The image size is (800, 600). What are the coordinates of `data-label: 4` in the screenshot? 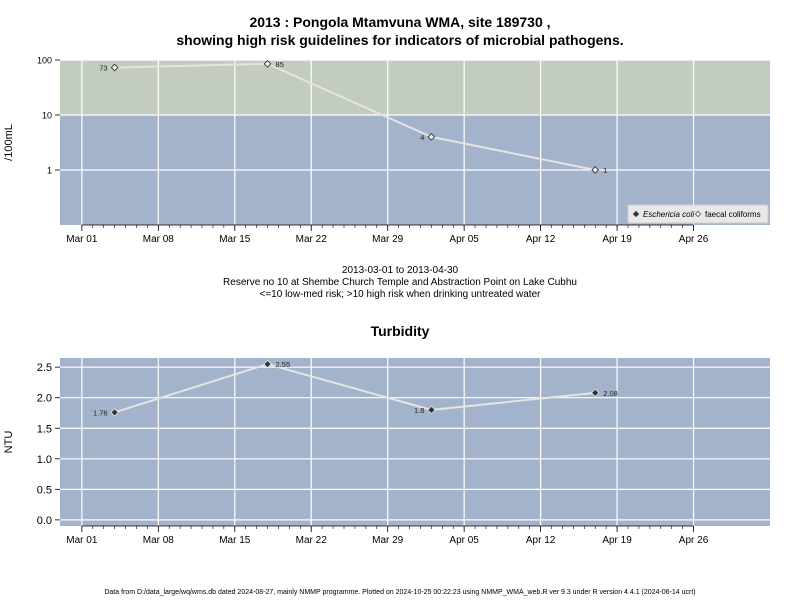 It's located at (422, 137).